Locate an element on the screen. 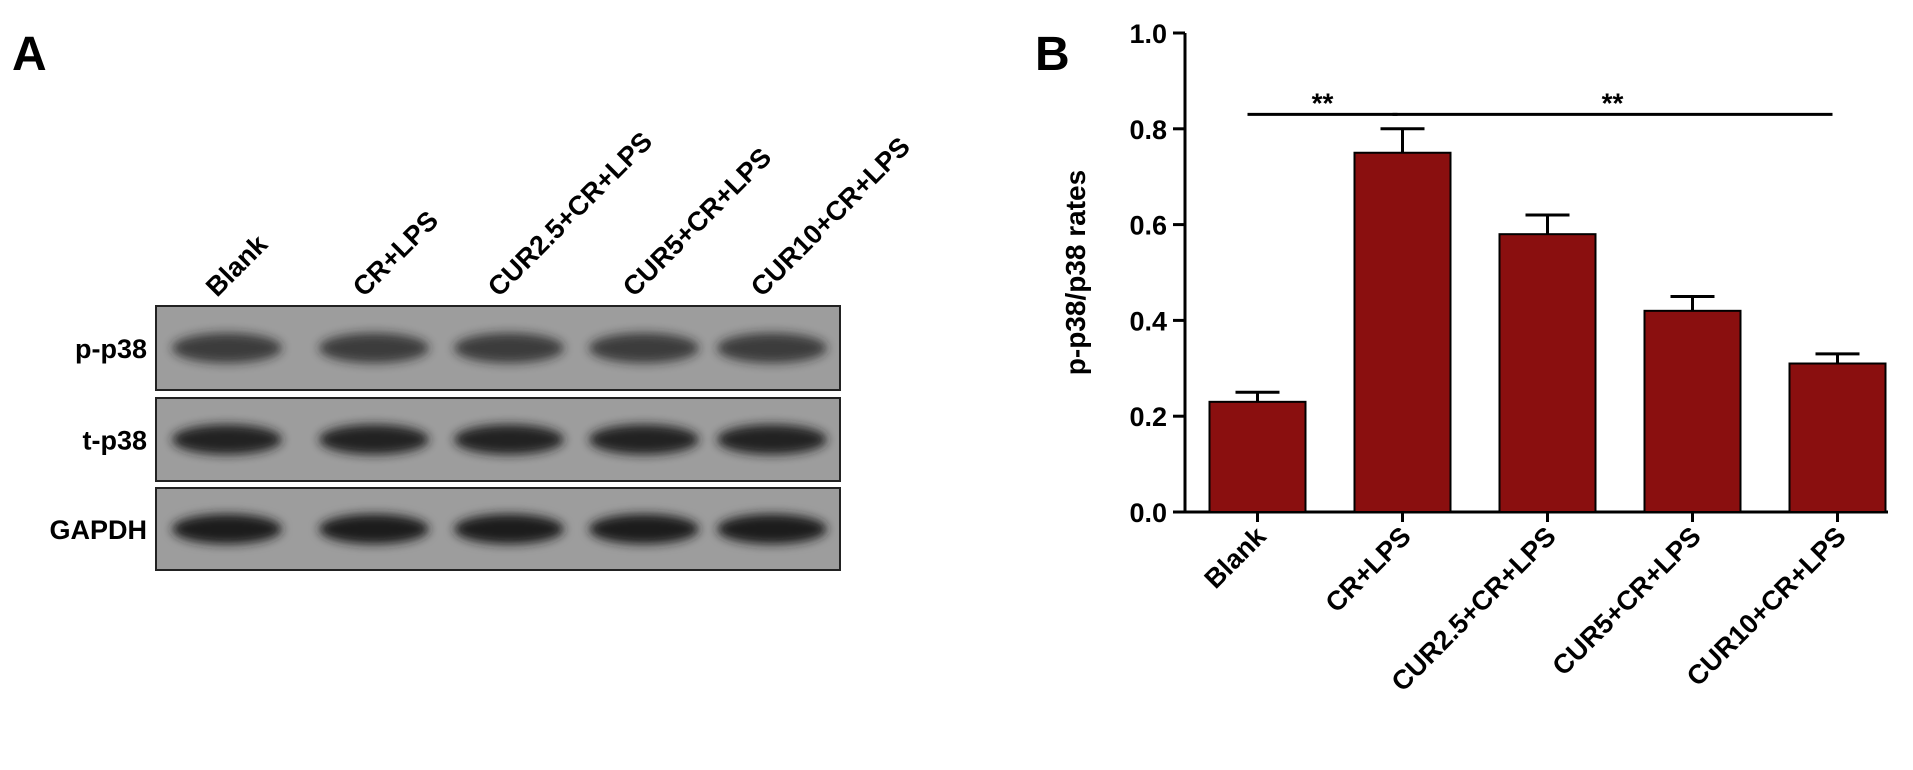  lane-label: Blank is located at coordinates (237, 265).